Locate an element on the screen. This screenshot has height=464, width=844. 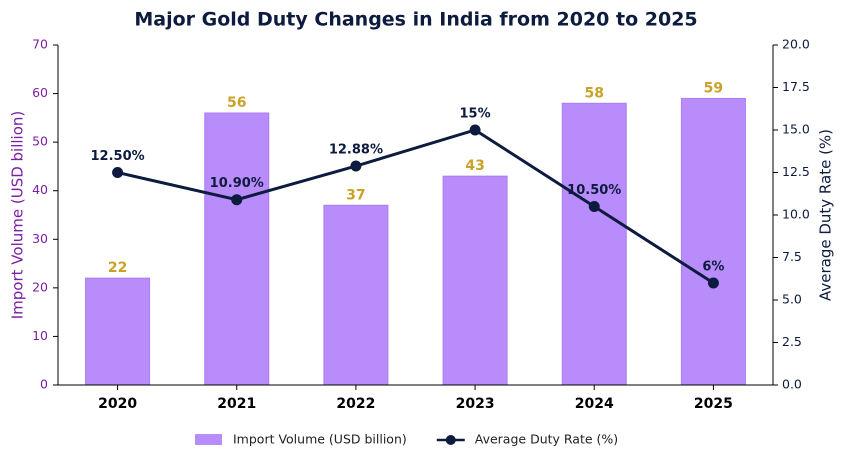
bar-value-label: 56 is located at coordinates (236, 103).